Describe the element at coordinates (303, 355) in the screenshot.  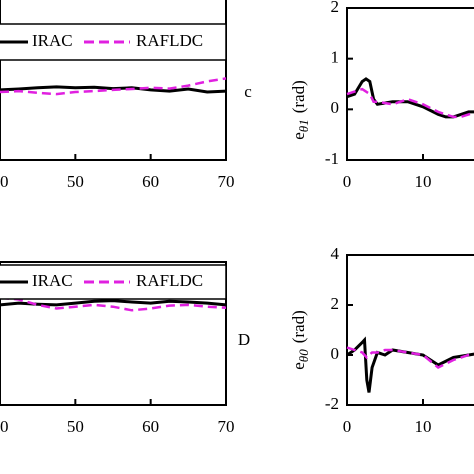
I see `y-label-subscript: θ0` at that location.